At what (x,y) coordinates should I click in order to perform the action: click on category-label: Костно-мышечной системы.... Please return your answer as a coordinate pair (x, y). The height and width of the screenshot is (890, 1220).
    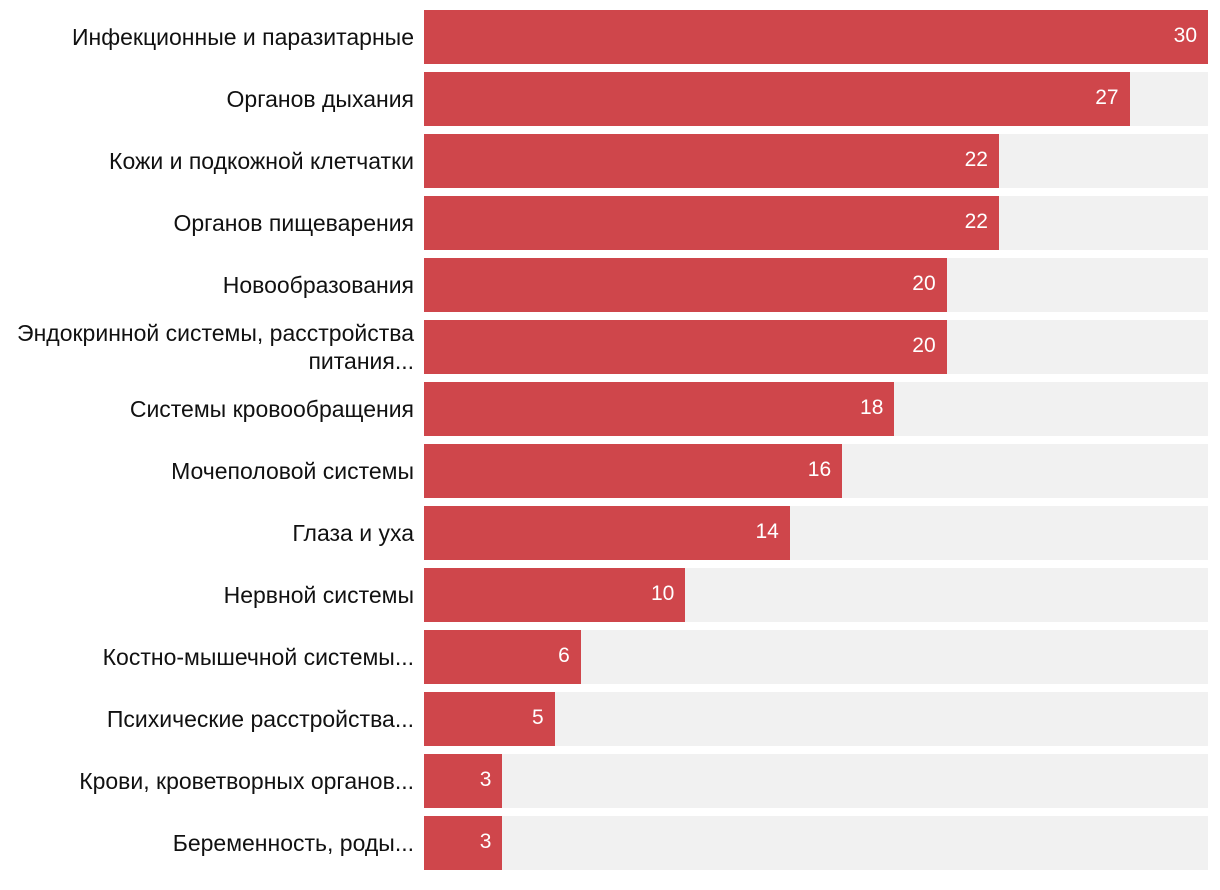
    Looking at the image, I should click on (258, 657).